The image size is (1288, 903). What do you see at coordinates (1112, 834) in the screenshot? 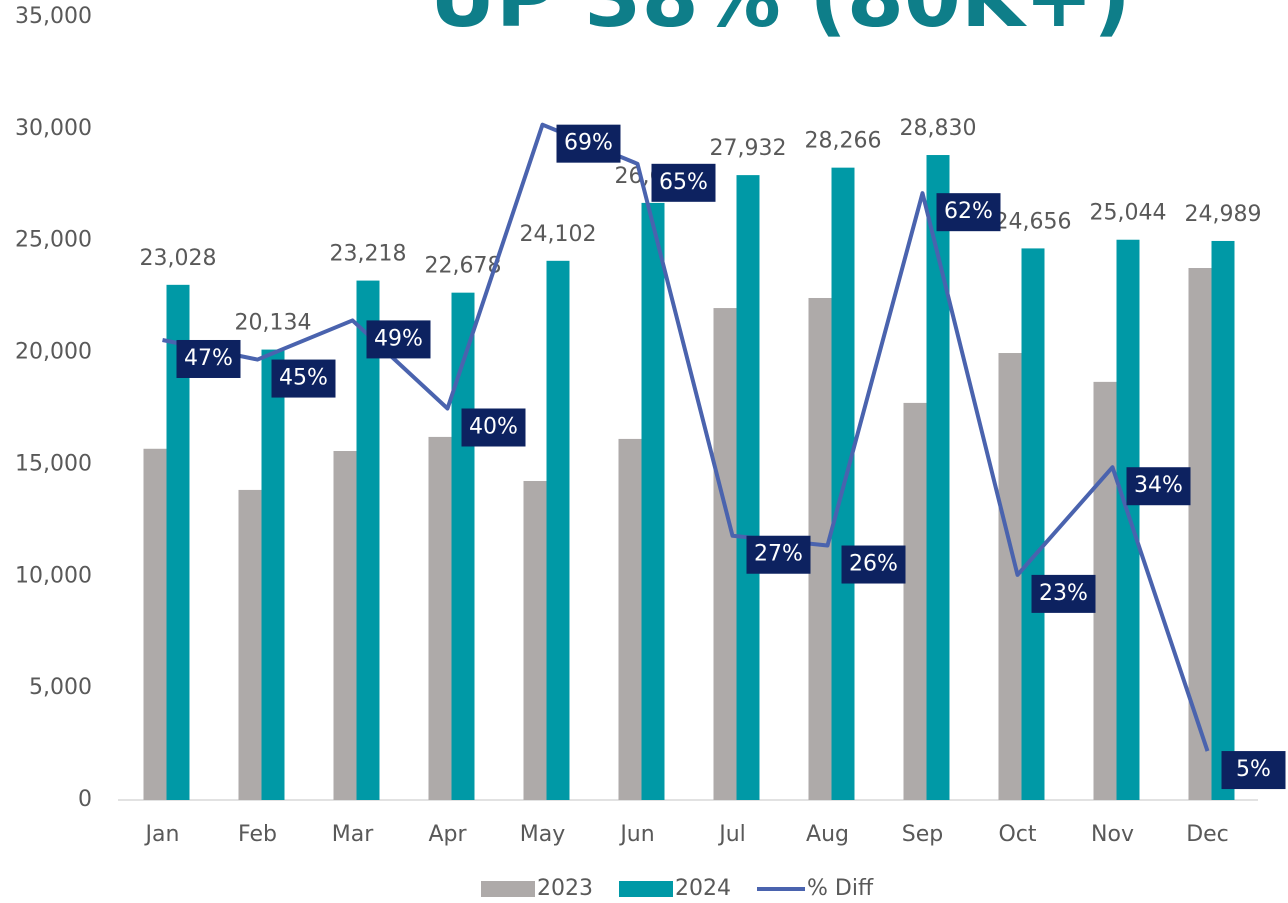
I see `x-tick-label: Nov` at bounding box center [1112, 834].